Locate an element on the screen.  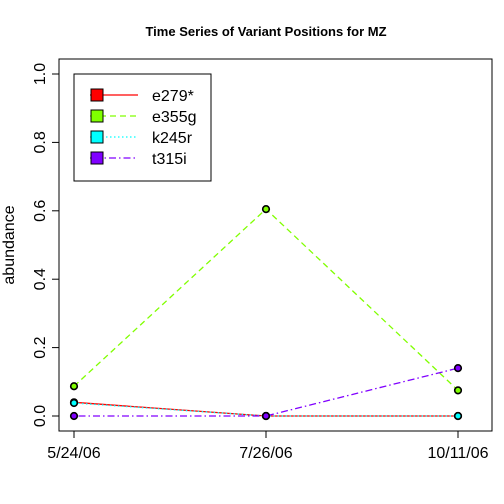
x-axis: 5/24/06 7/26/06 10/11/06 is located at coordinates (268, 446).